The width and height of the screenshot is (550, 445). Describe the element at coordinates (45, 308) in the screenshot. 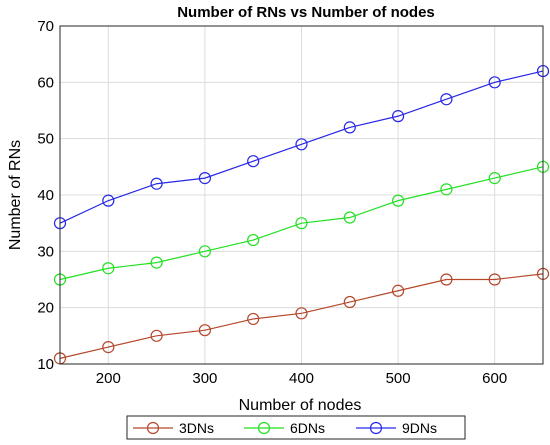

I see `y-tick-label: 20` at that location.